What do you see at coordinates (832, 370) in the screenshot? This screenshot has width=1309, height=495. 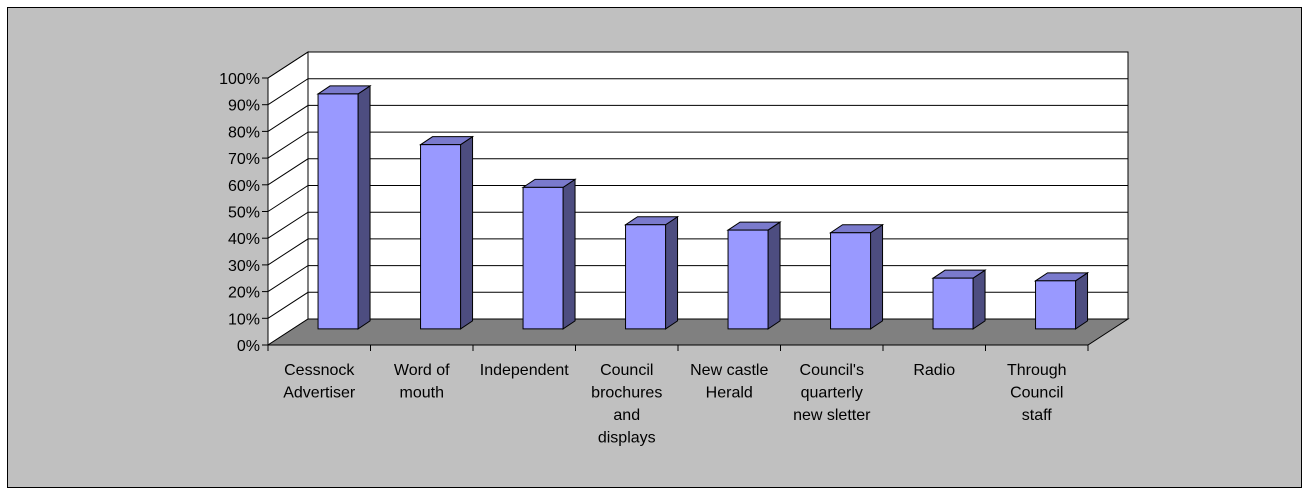 I see `x-tick-label-line: Council's` at bounding box center [832, 370].